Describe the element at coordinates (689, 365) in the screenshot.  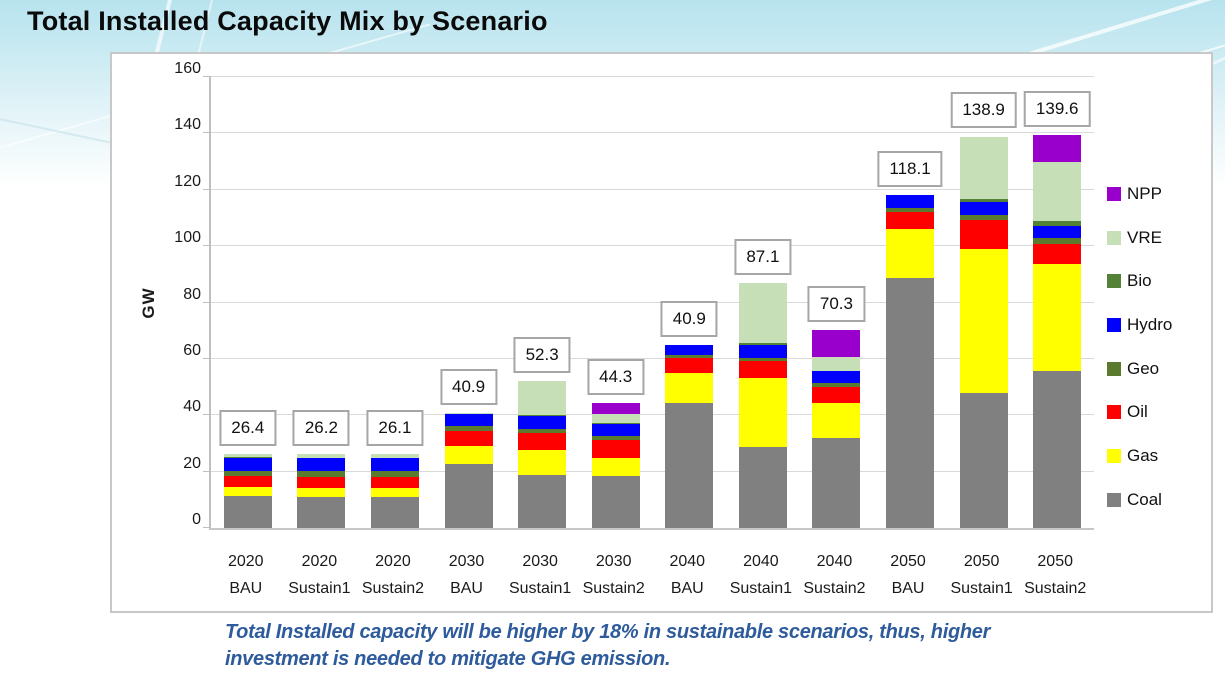
I see `segment-oil-2040-BAU` at that location.